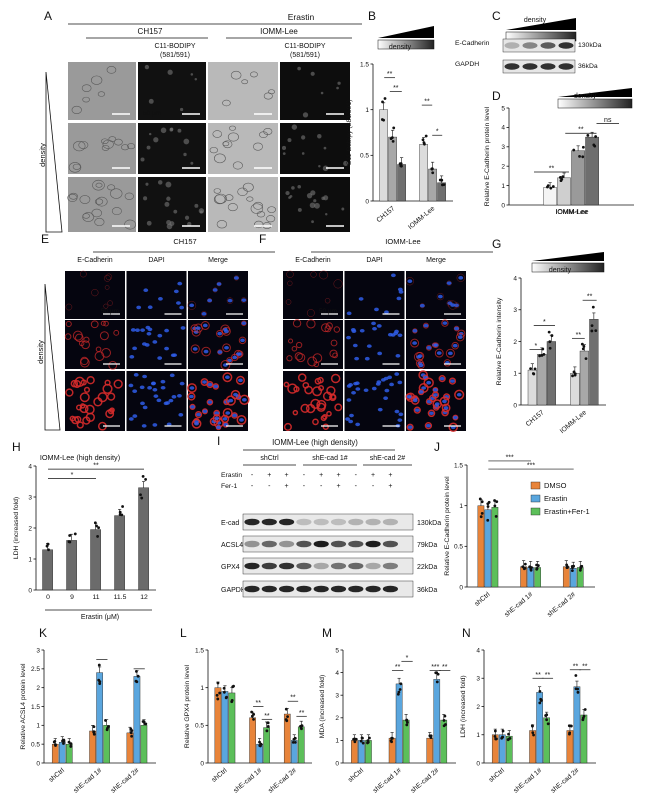  Describe the element at coordinates (229, 486) in the screenshot. I see `panel-I-treatment-Fer-1: Fer-1` at that location.